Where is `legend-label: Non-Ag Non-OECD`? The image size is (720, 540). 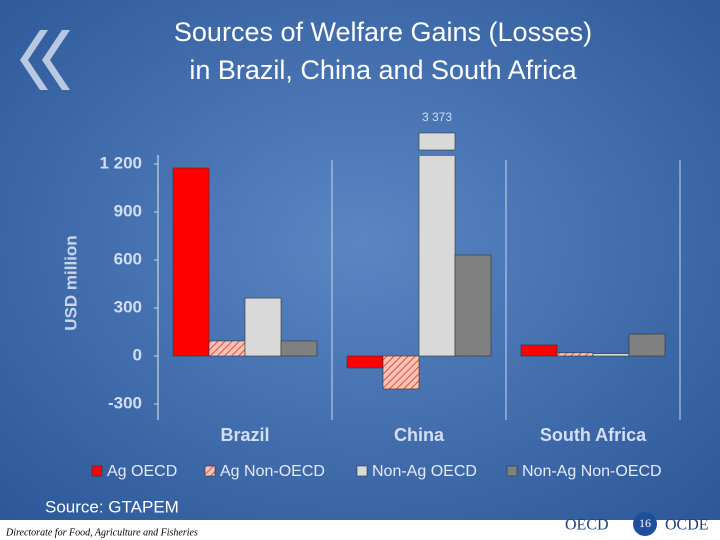 legend-label: Non-Ag Non-OECD is located at coordinates (592, 471).